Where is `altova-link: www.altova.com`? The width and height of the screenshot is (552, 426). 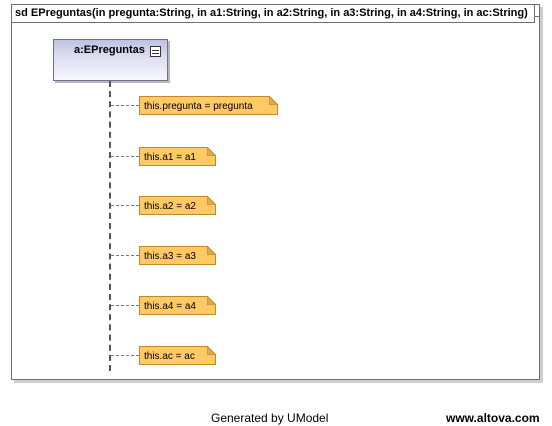
altova-link: www.altova.com is located at coordinates (493, 418).